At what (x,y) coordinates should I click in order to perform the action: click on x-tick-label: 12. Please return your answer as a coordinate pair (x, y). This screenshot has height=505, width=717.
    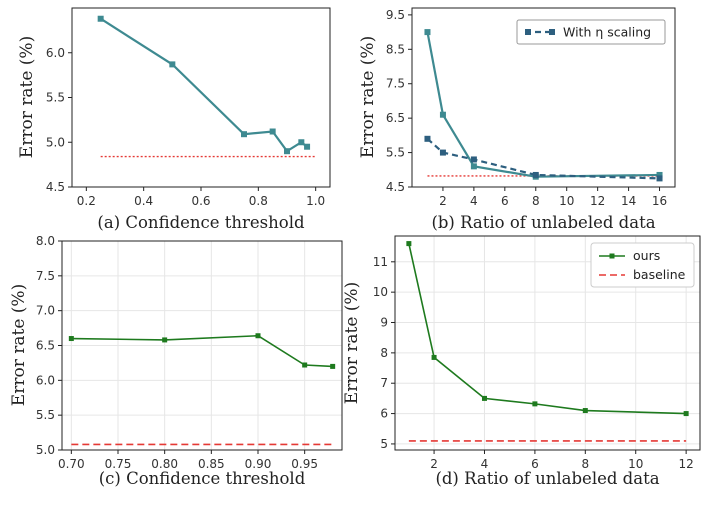
    Looking at the image, I should click on (597, 201).